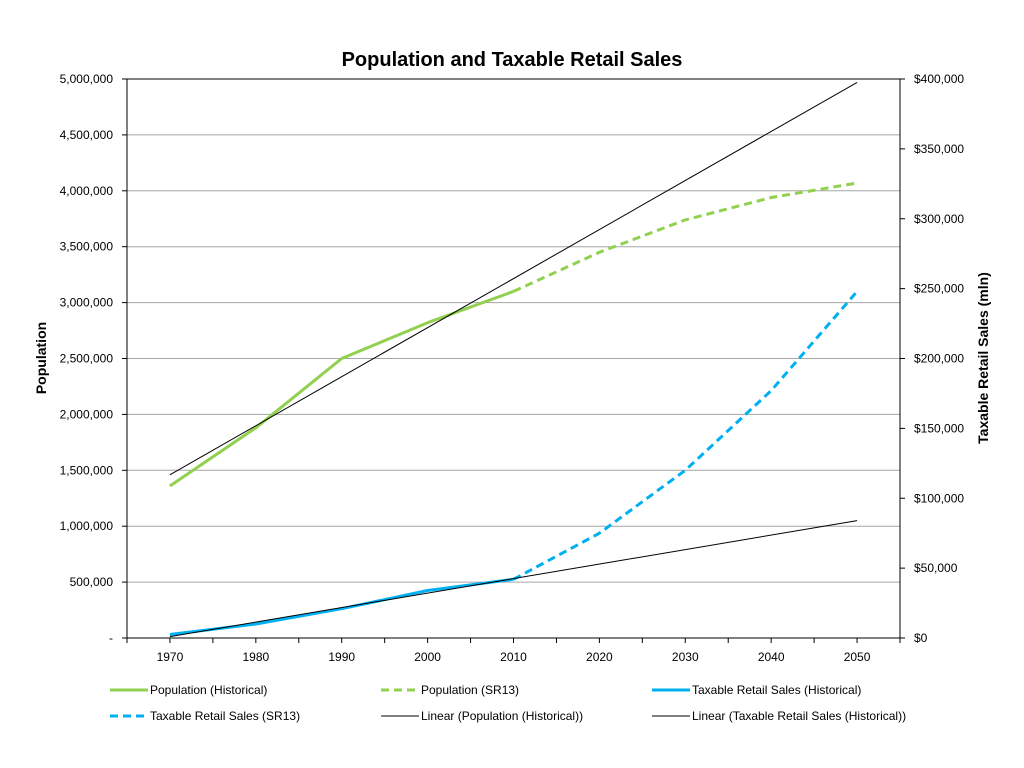 This screenshot has width=1024, height=768. What do you see at coordinates (983, 358) in the screenshot?
I see `y2-axis-title: Taxable Retail Sales (mln)` at bounding box center [983, 358].